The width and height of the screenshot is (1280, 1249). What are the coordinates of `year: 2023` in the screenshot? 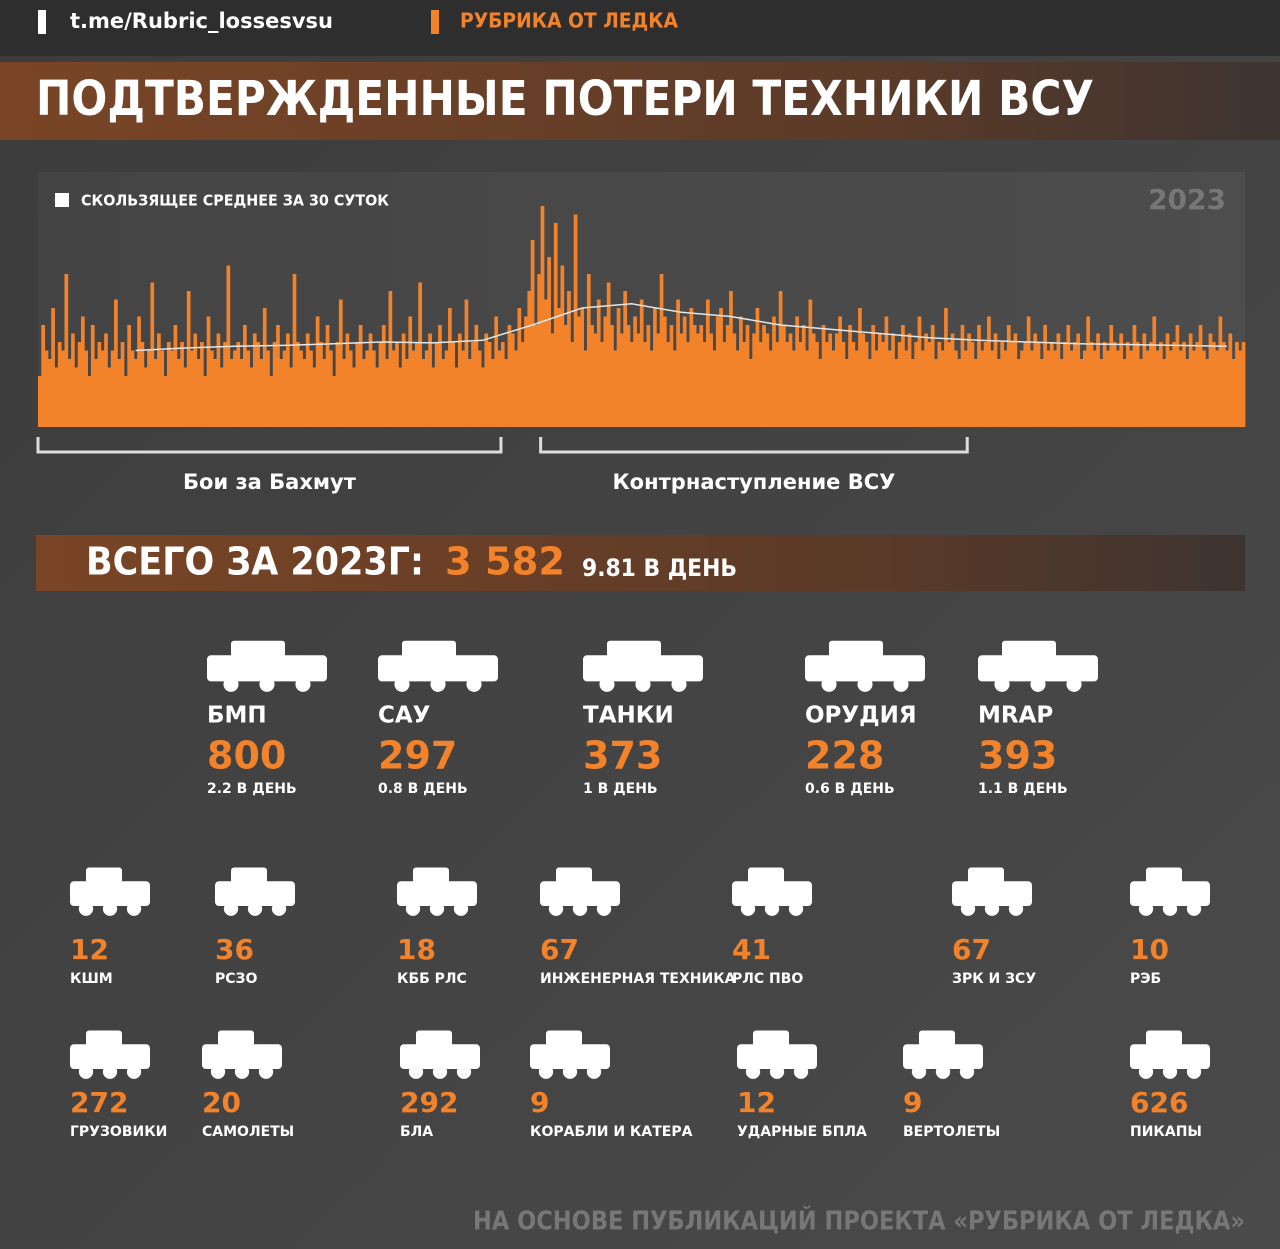 It's located at (1187, 199).